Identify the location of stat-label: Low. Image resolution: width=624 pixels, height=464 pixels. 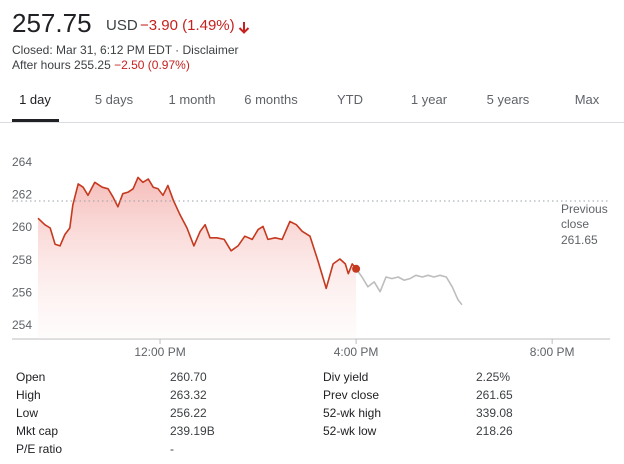
(27, 413).